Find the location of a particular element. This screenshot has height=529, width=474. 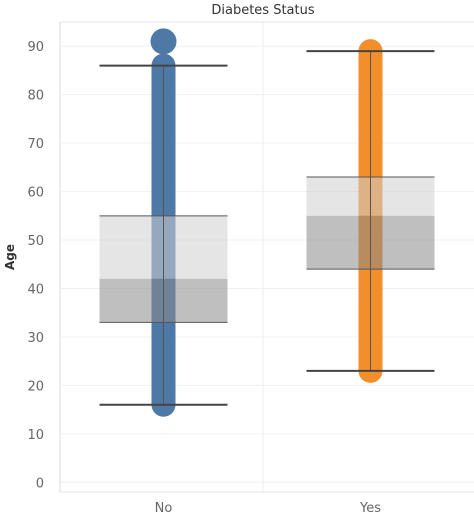

y-tick-label: 40 is located at coordinates (35, 289).